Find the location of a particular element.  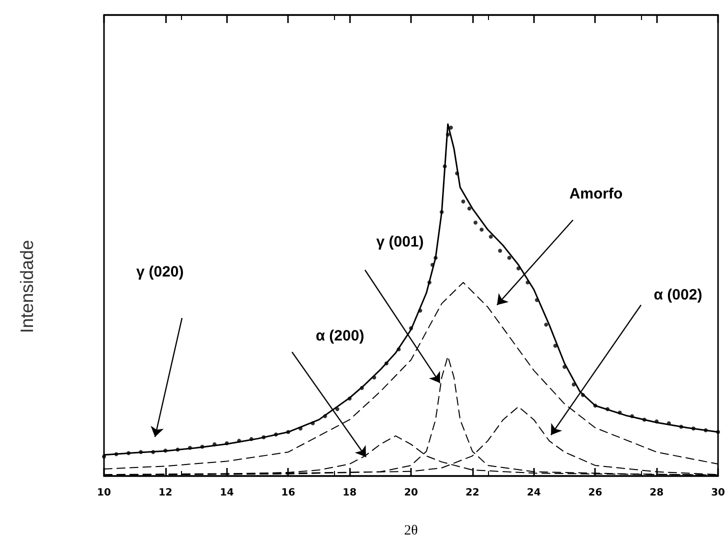

annotation: α (200) is located at coordinates (340, 336).